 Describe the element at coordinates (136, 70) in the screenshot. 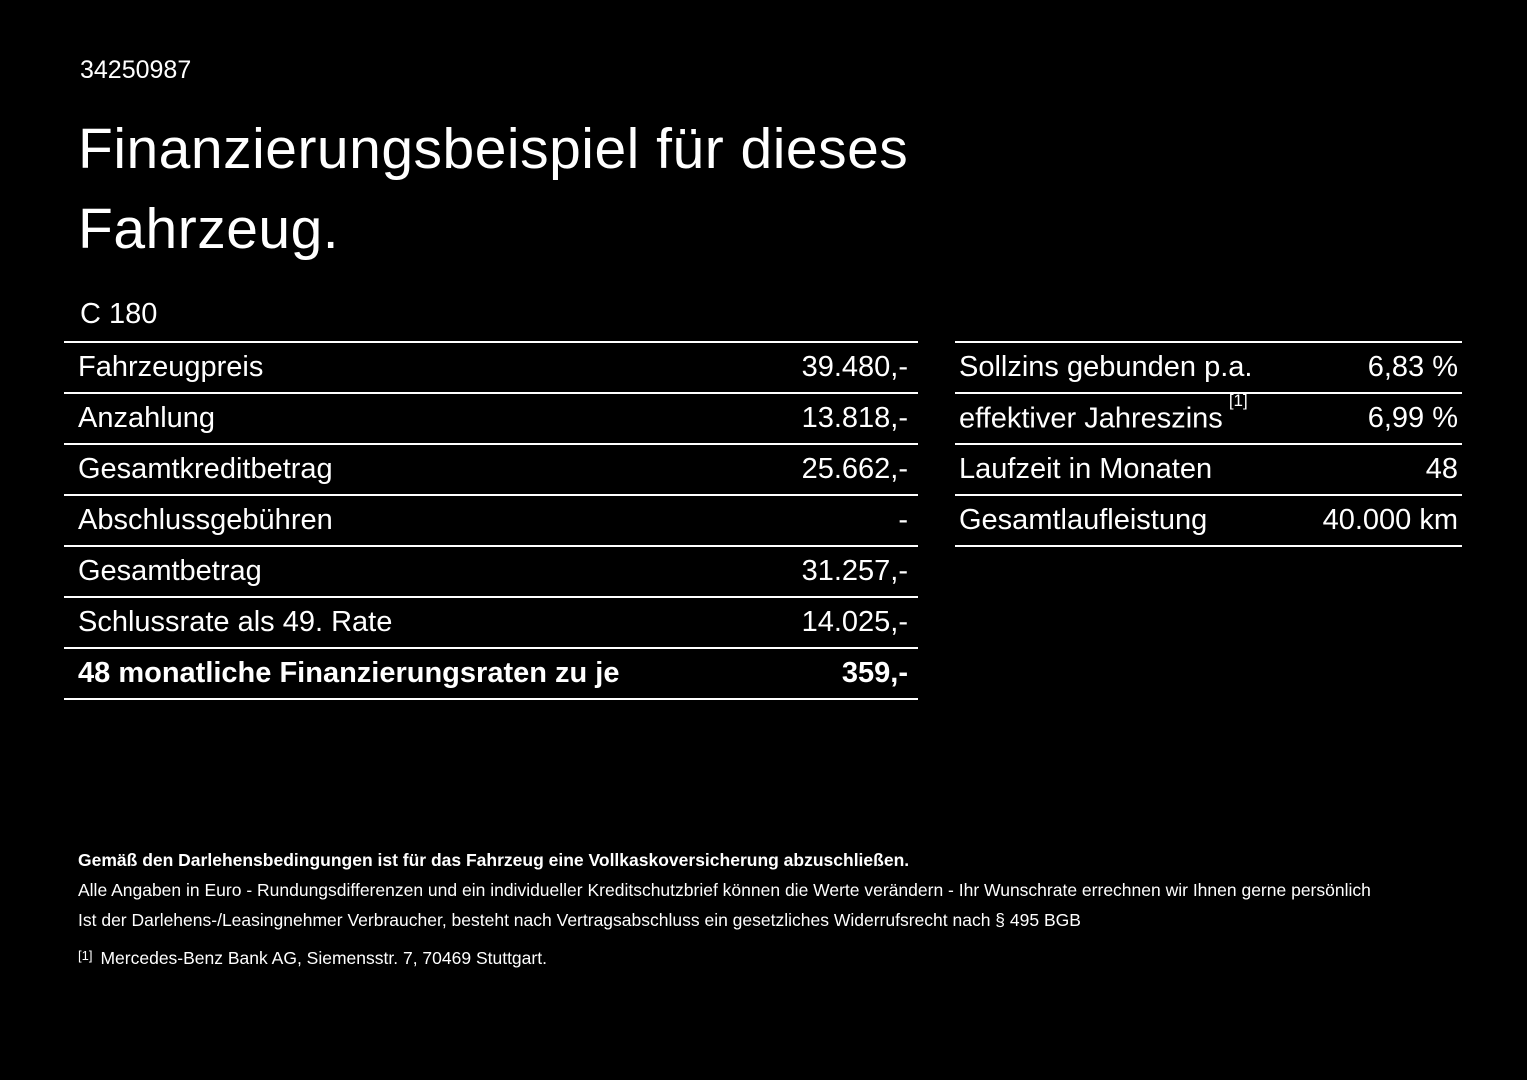

I see `offer-id: 34250987` at that location.